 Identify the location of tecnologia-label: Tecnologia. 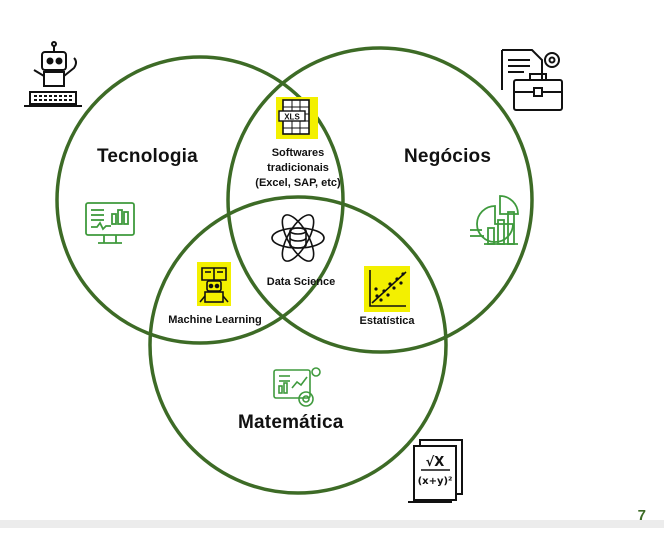
(147, 156).